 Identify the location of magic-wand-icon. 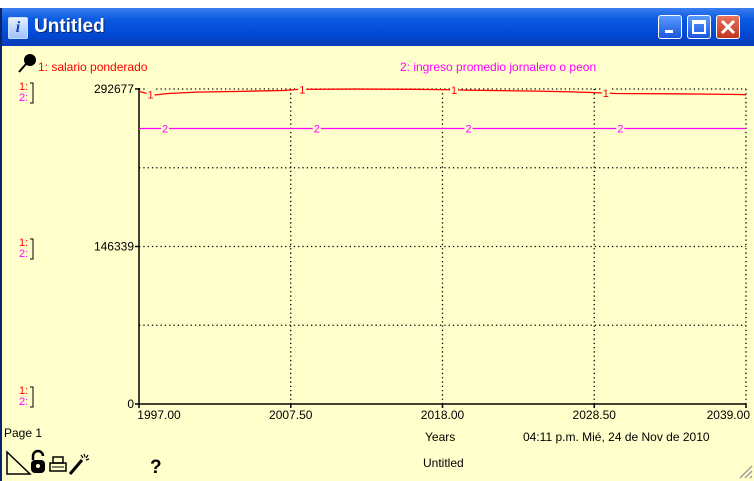
(79, 464).